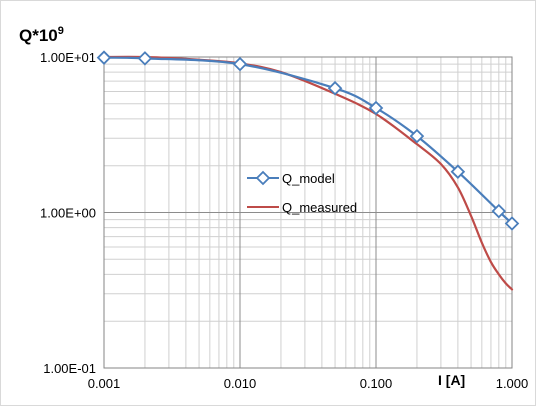  What do you see at coordinates (68, 57) in the screenshot?
I see `y-tick-label: 1.00E+01` at bounding box center [68, 57].